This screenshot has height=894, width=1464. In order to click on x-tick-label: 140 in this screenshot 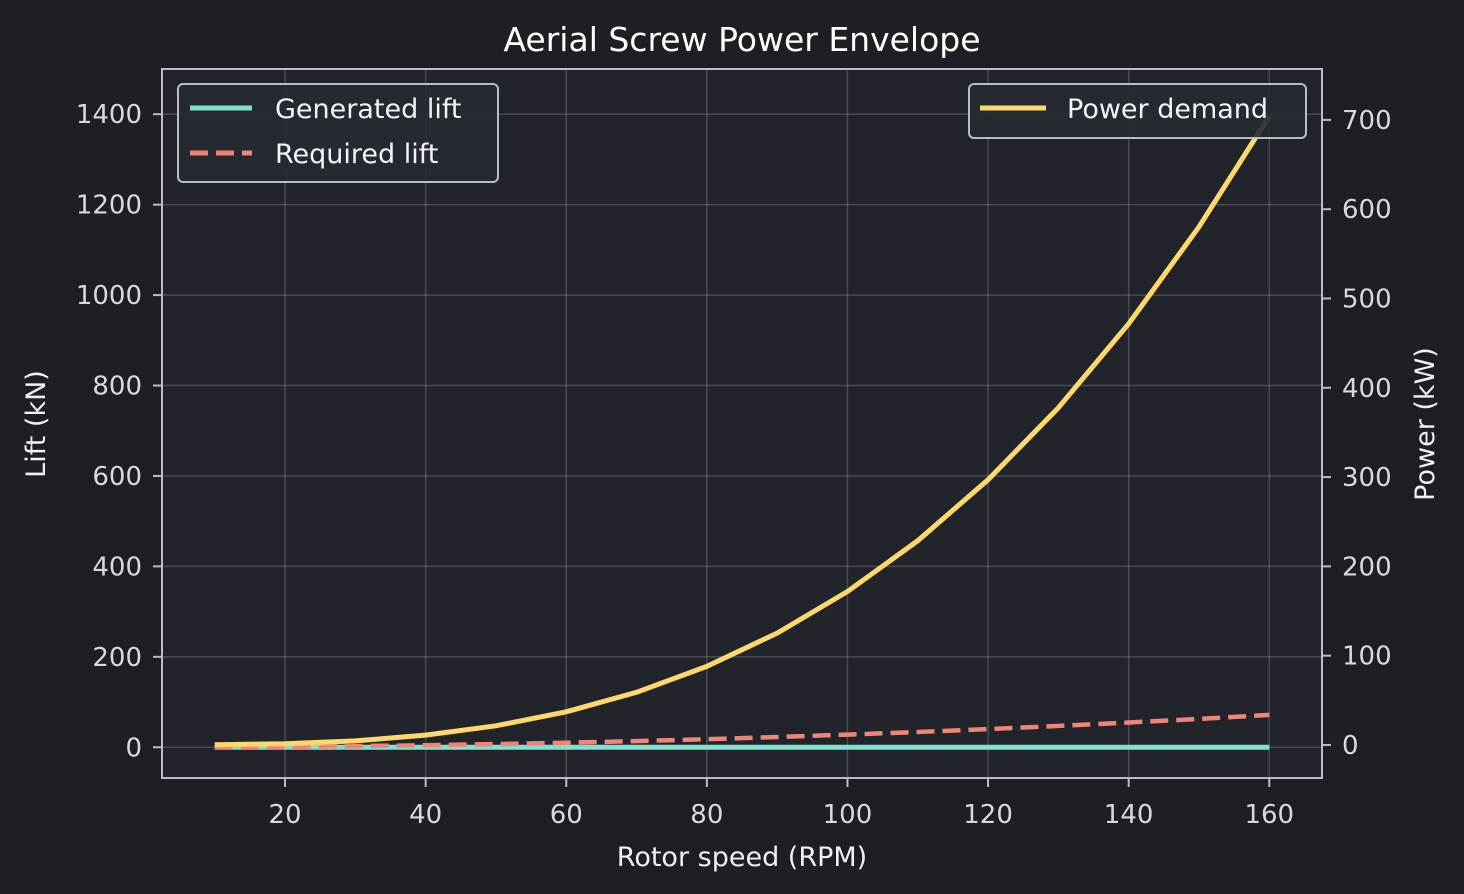, I will do `click(1129, 815)`.